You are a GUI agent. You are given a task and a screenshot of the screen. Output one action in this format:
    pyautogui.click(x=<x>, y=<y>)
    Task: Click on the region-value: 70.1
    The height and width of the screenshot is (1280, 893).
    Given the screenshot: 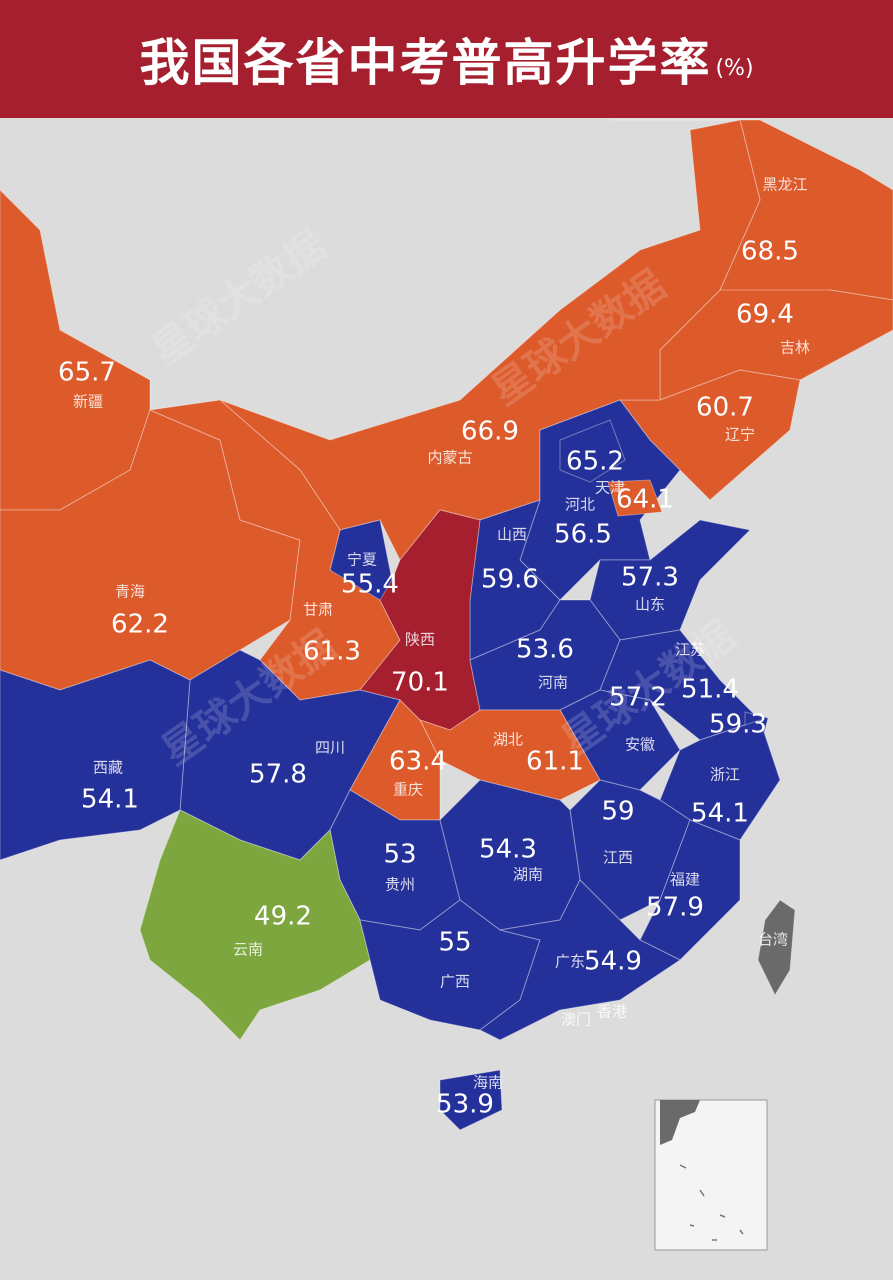 What is the action you would take?
    pyautogui.click(x=420, y=683)
    